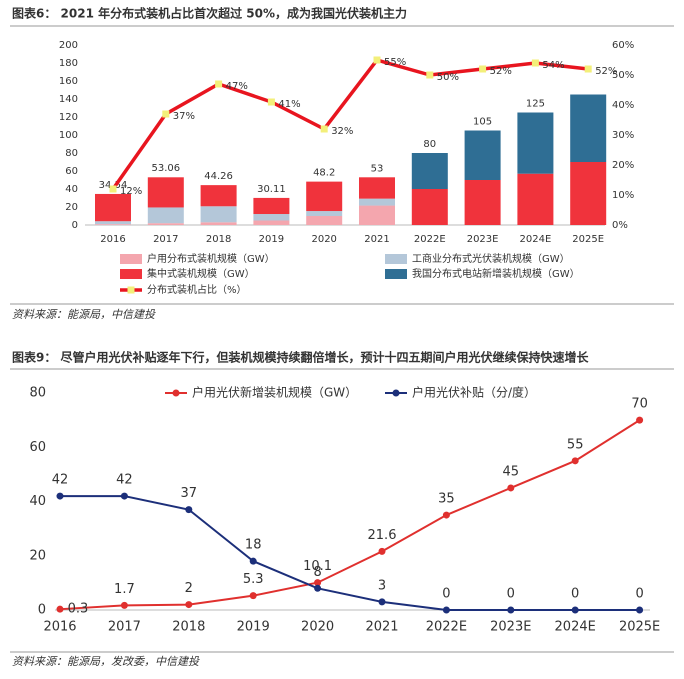 This screenshot has width=684, height=679. What do you see at coordinates (68, 63) in the screenshot?
I see `y-tick-label: 180` at bounding box center [68, 63].